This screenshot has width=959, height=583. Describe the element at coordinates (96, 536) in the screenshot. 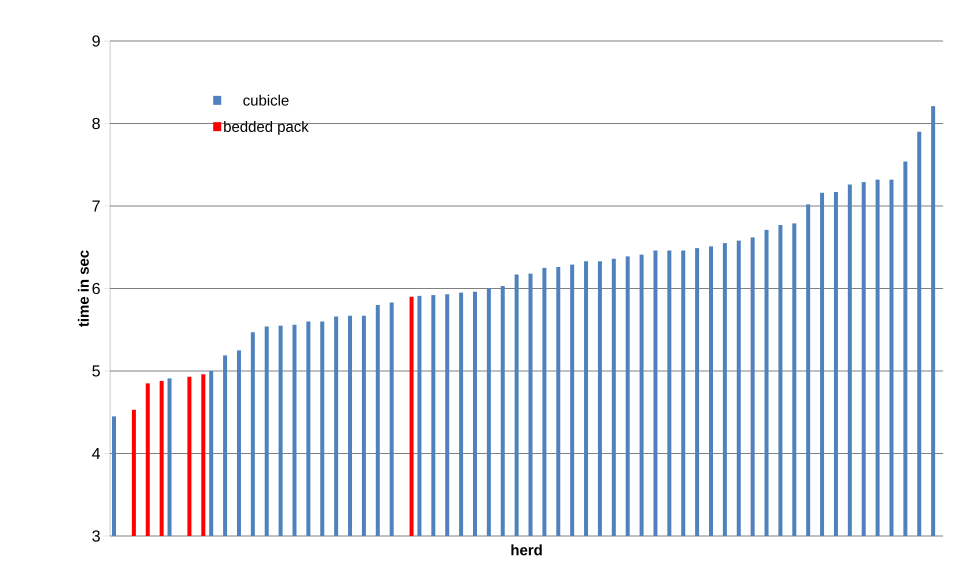

I see `y-tick-label: 3` at that location.